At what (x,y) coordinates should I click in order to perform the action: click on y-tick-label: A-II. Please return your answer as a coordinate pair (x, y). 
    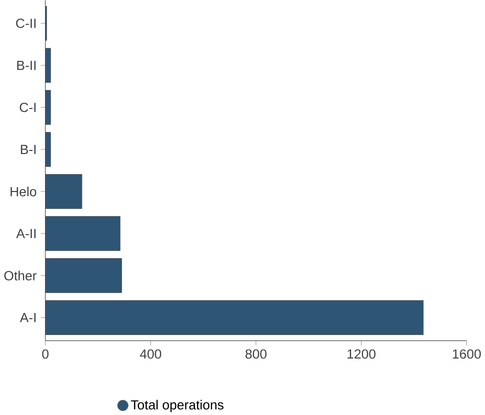
    Looking at the image, I should click on (26, 233).